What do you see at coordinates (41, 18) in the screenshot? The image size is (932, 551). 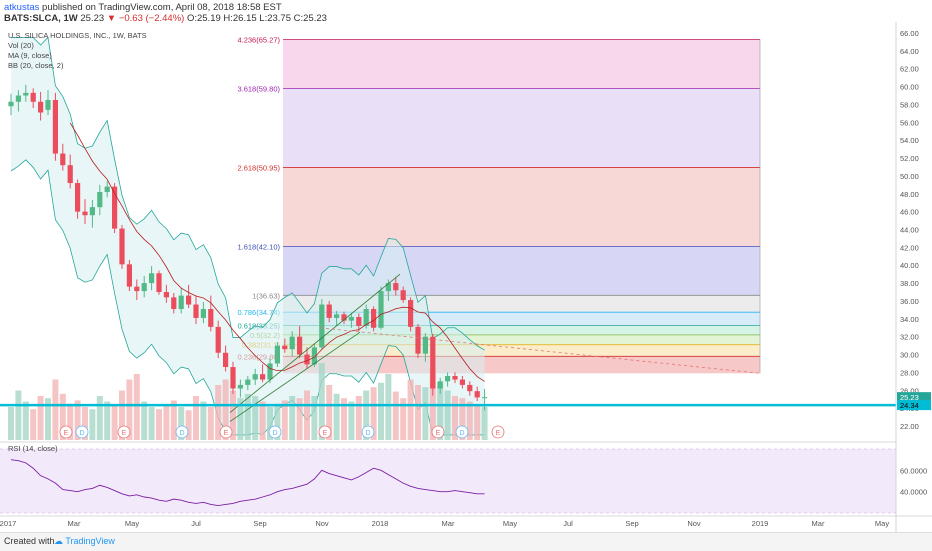 I see `symbol: BATS:SLCA, 1W` at bounding box center [41, 18].